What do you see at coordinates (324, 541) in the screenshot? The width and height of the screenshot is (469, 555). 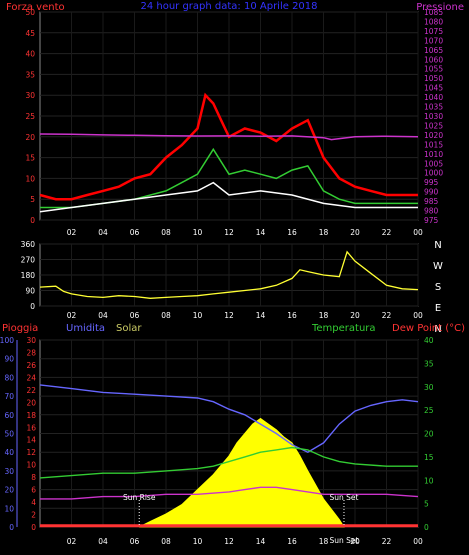 I see `panel3-x-tick: 18` at bounding box center [324, 541].